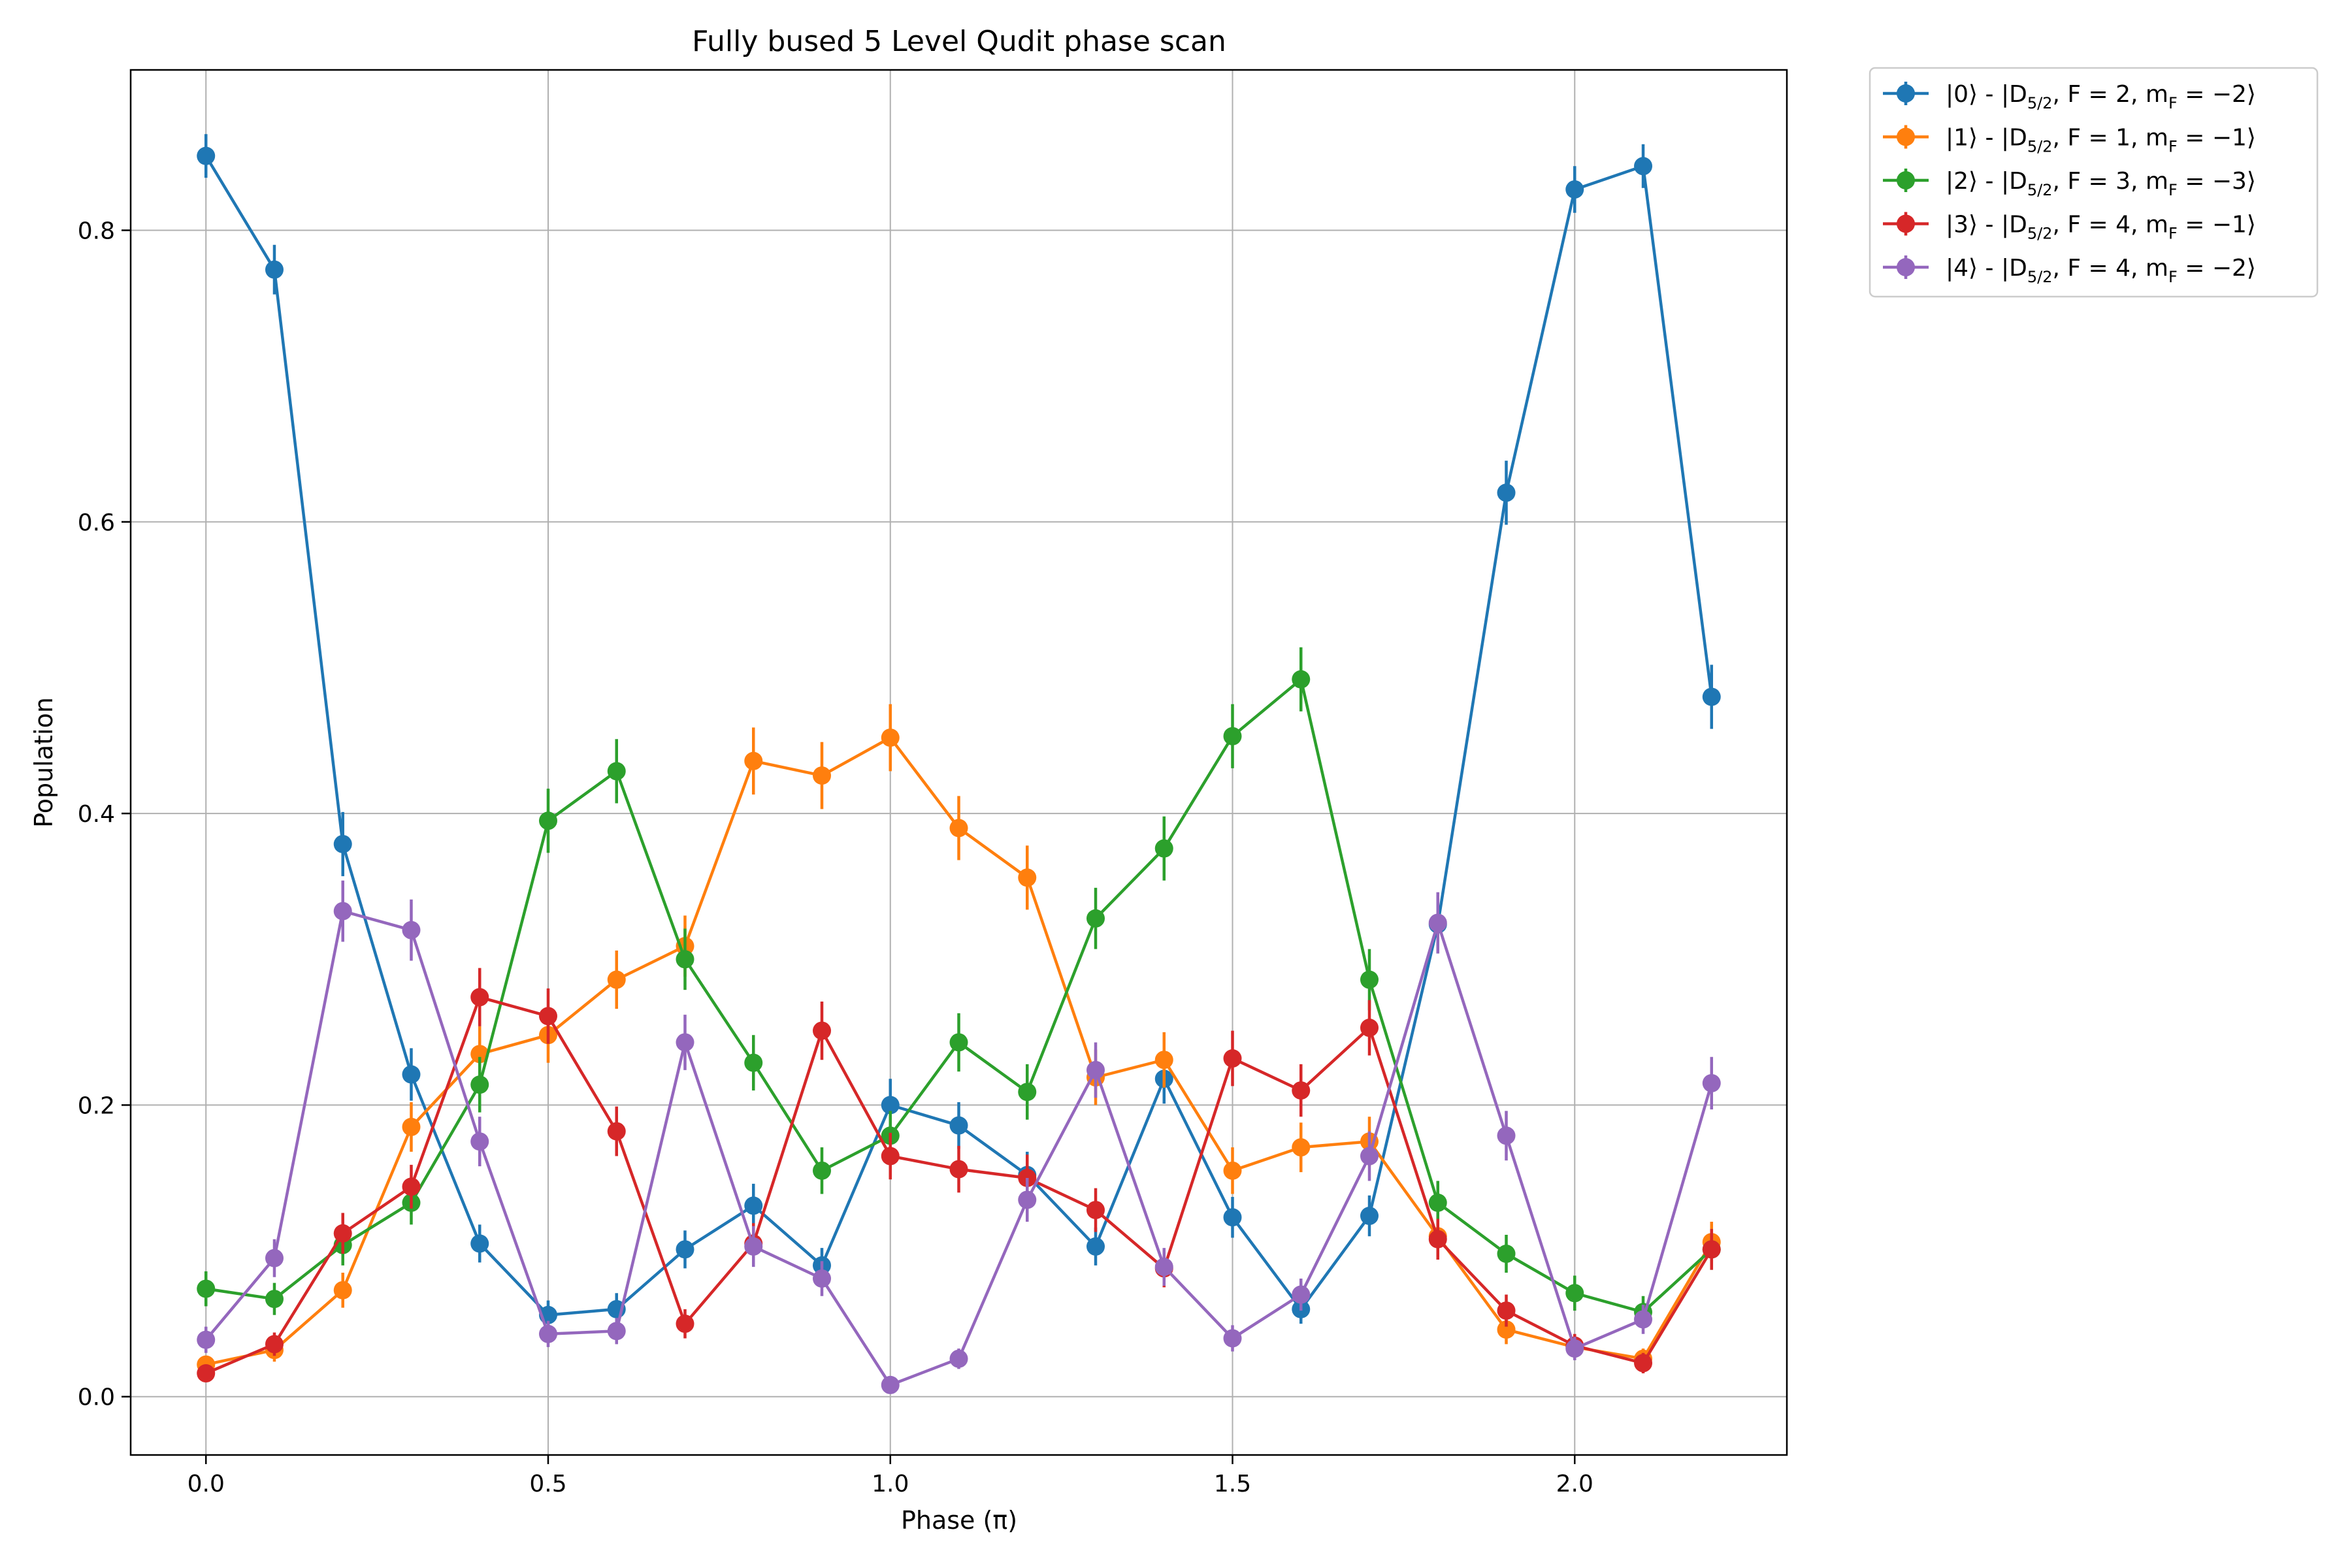 The height and width of the screenshot is (1568, 2352). What do you see at coordinates (104, 814) in the screenshot?
I see `y-axis-ticks: 0.0 0.2 0.4 0.6 0.8` at bounding box center [104, 814].